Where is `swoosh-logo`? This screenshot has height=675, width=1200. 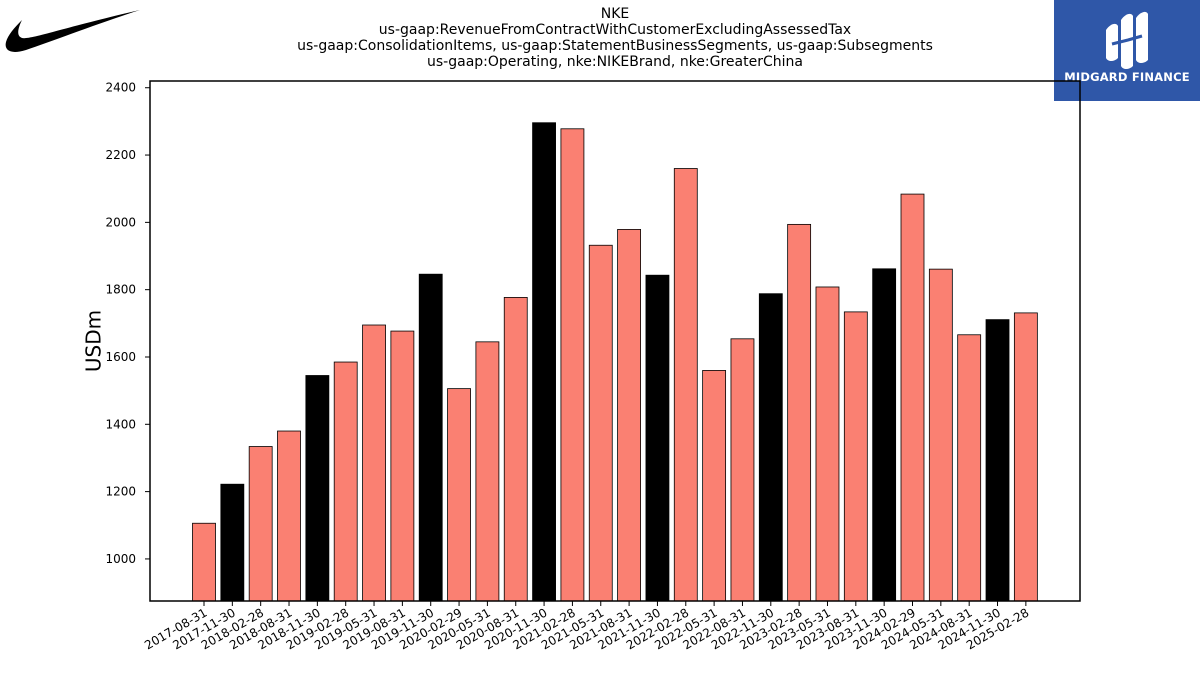
swoosh-logo is located at coordinates (73, 31).